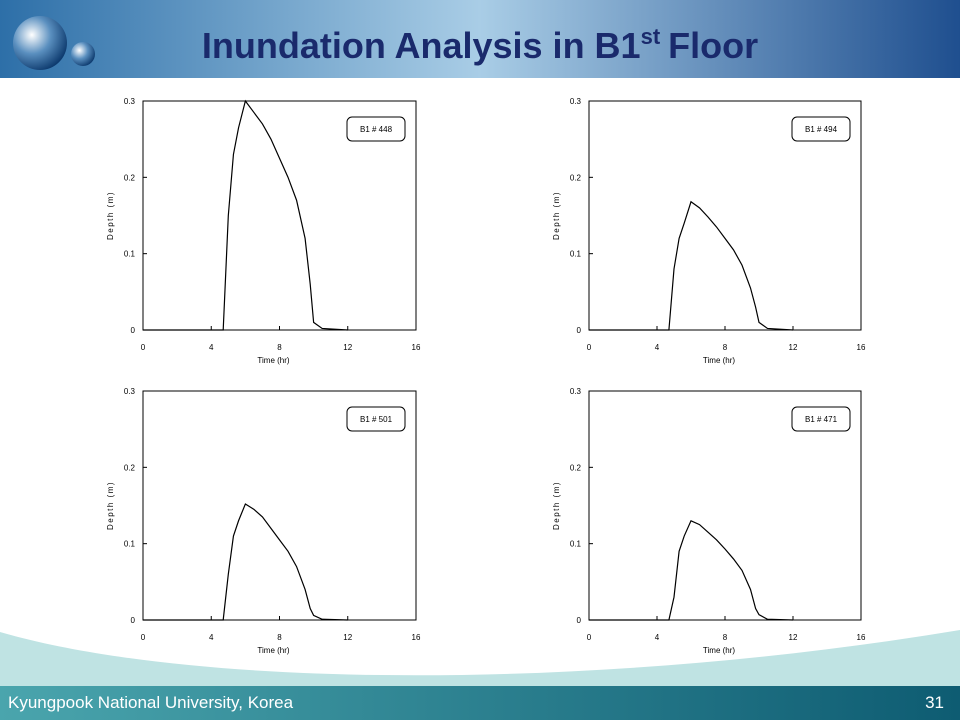 The width and height of the screenshot is (960, 720). What do you see at coordinates (651, 36) in the screenshot?
I see `title-sup: st` at bounding box center [651, 36].